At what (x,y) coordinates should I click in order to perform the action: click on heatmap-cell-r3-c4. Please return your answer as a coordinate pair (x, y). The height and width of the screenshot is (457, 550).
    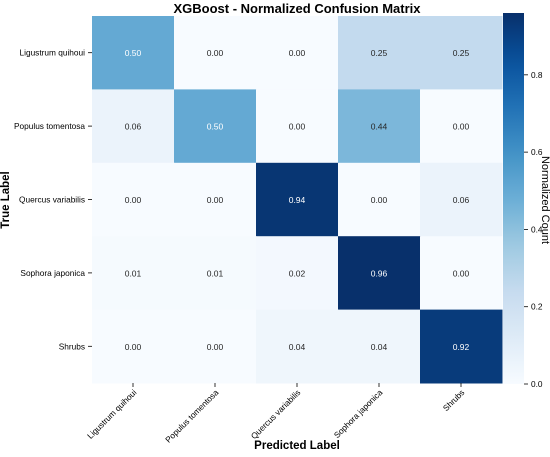
    Looking at the image, I should click on (461, 273).